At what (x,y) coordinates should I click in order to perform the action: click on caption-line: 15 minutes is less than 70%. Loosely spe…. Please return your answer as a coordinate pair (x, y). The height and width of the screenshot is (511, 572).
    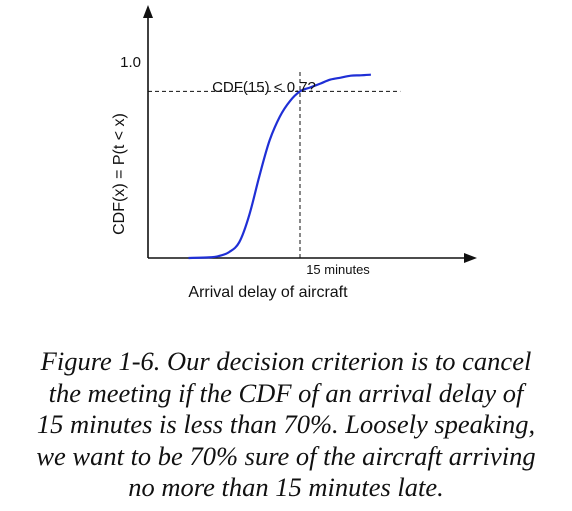
    Looking at the image, I should click on (286, 424).